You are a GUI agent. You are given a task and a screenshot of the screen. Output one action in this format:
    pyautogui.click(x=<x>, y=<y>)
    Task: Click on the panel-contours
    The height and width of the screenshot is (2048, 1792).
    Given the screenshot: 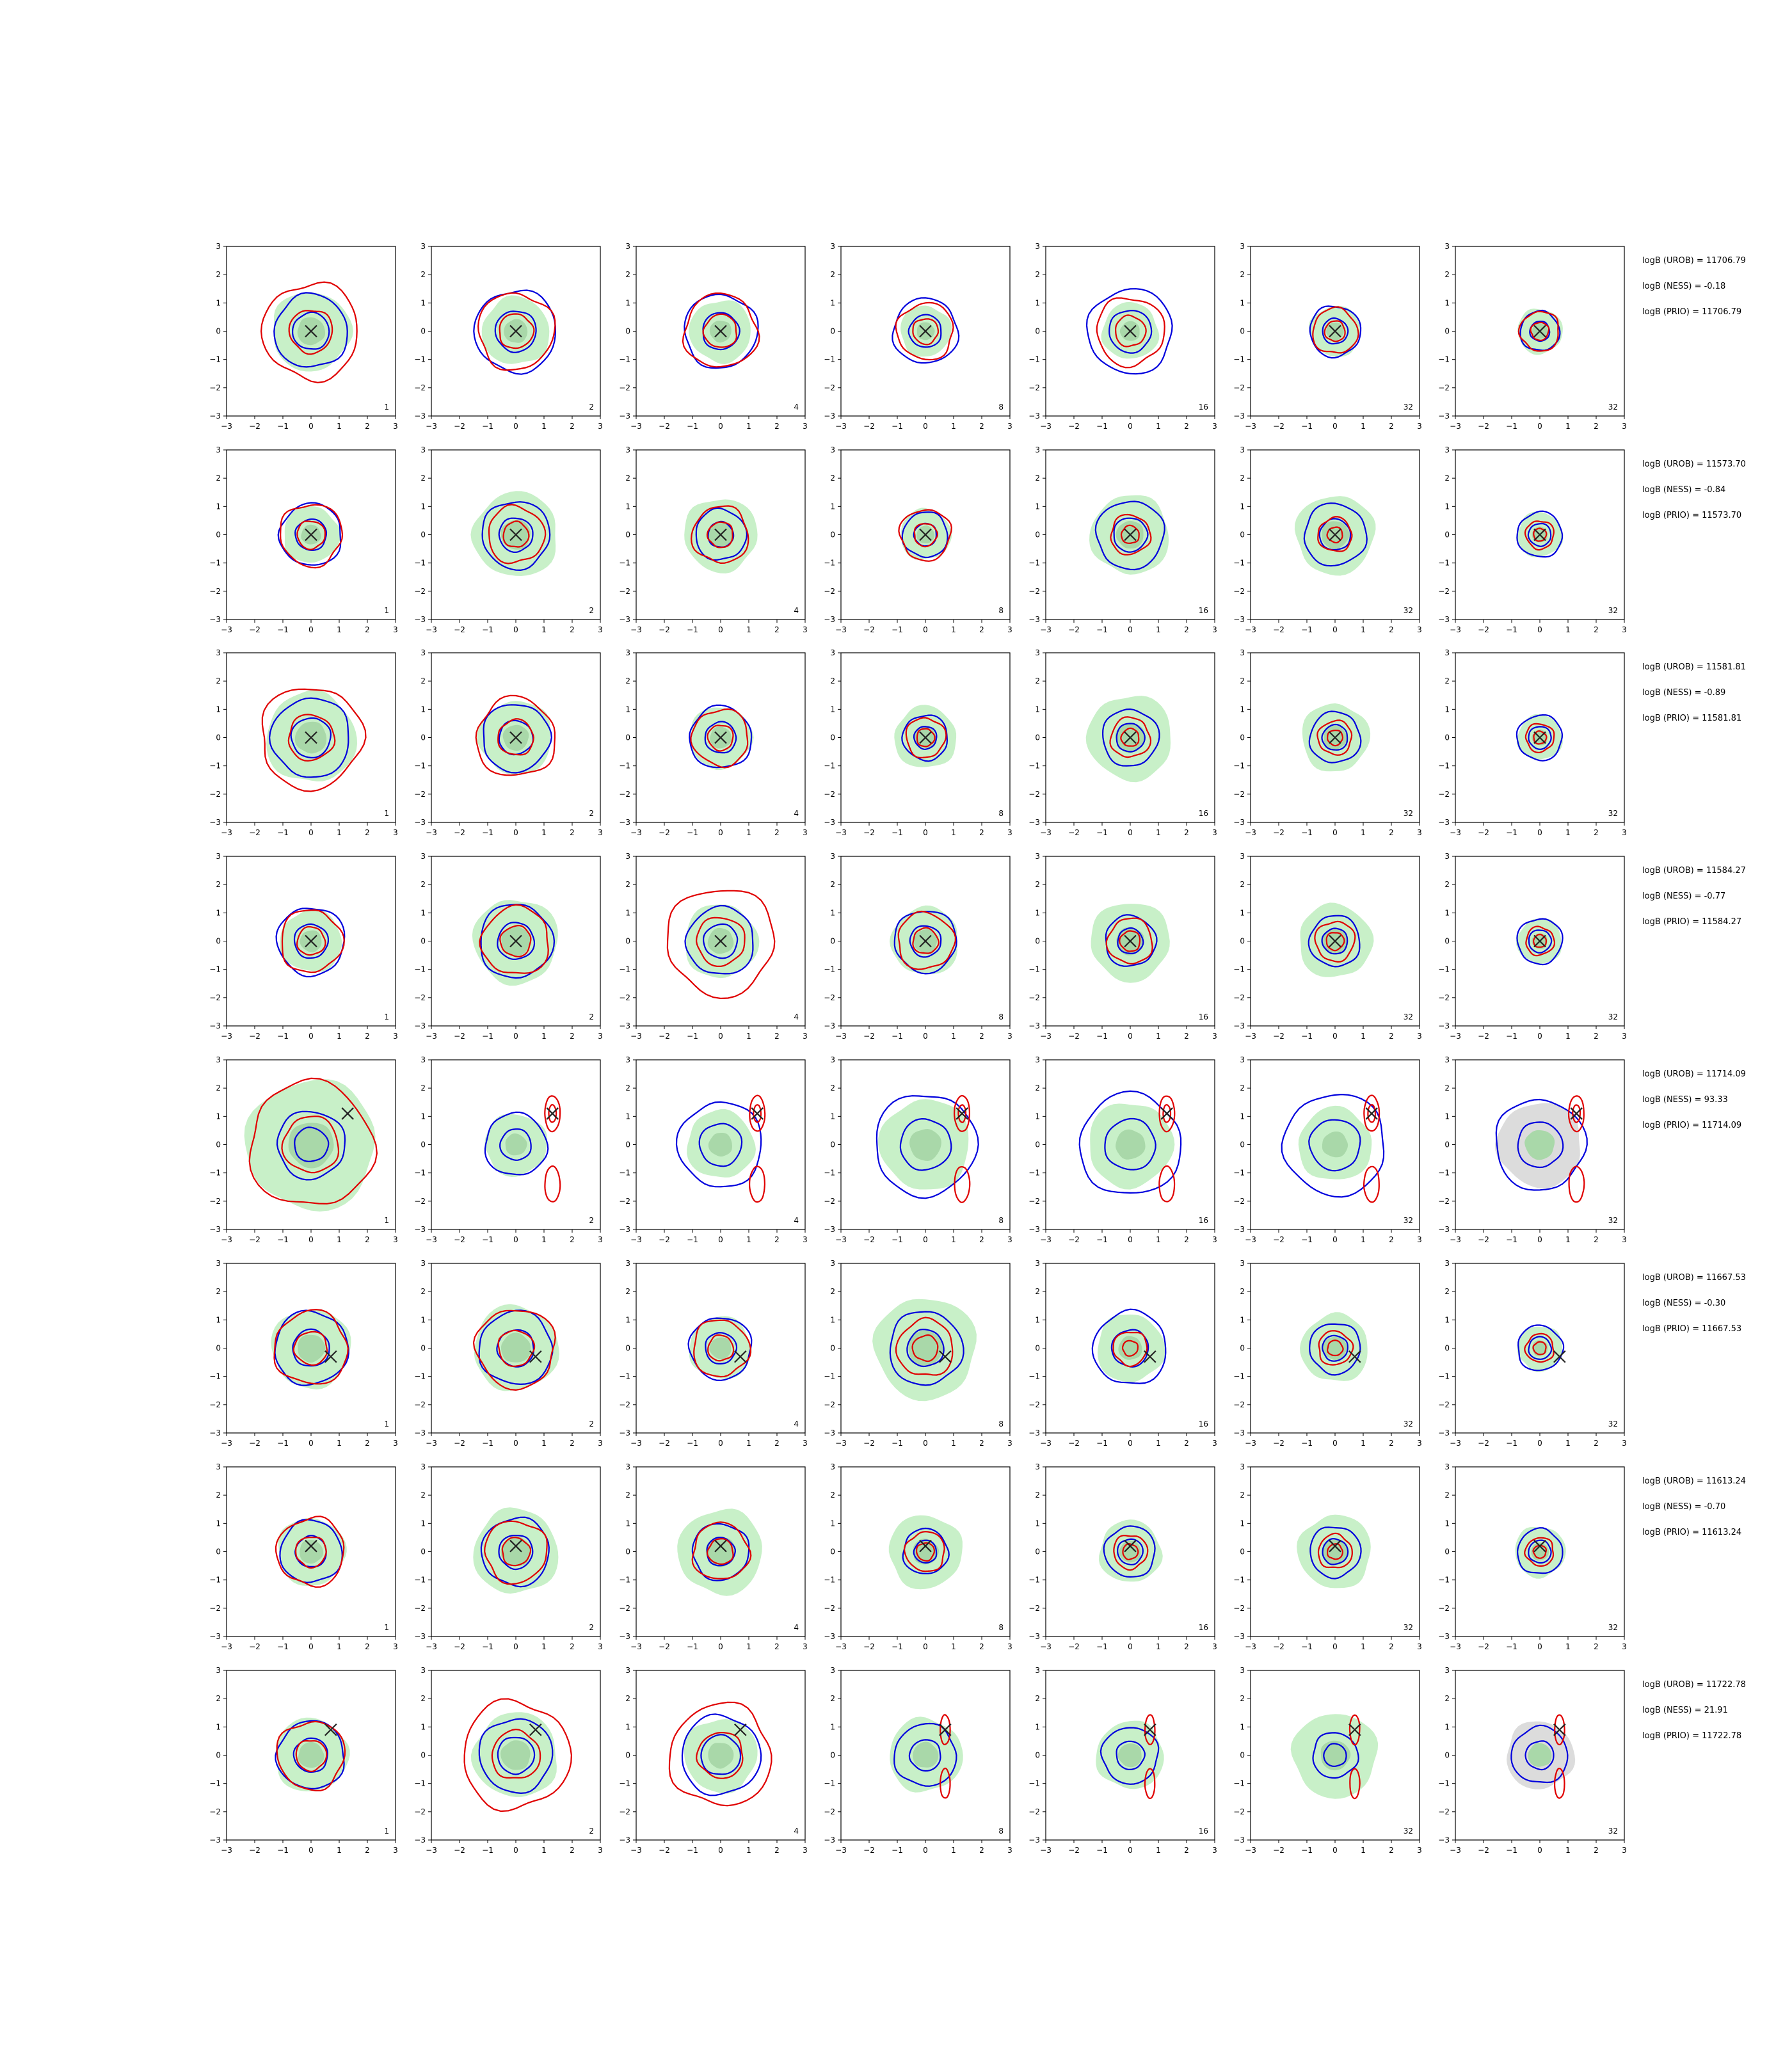 What is the action you would take?
    pyautogui.click(x=1130, y=1550)
    